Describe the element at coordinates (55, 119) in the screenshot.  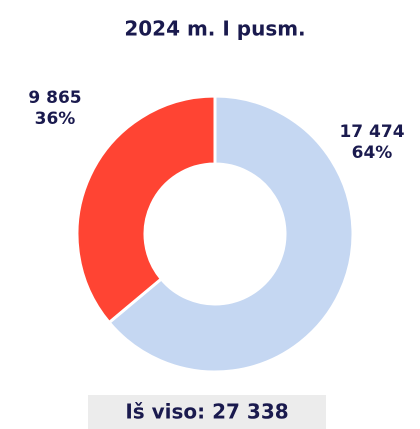
I see `percent-label: 36%` at that location.